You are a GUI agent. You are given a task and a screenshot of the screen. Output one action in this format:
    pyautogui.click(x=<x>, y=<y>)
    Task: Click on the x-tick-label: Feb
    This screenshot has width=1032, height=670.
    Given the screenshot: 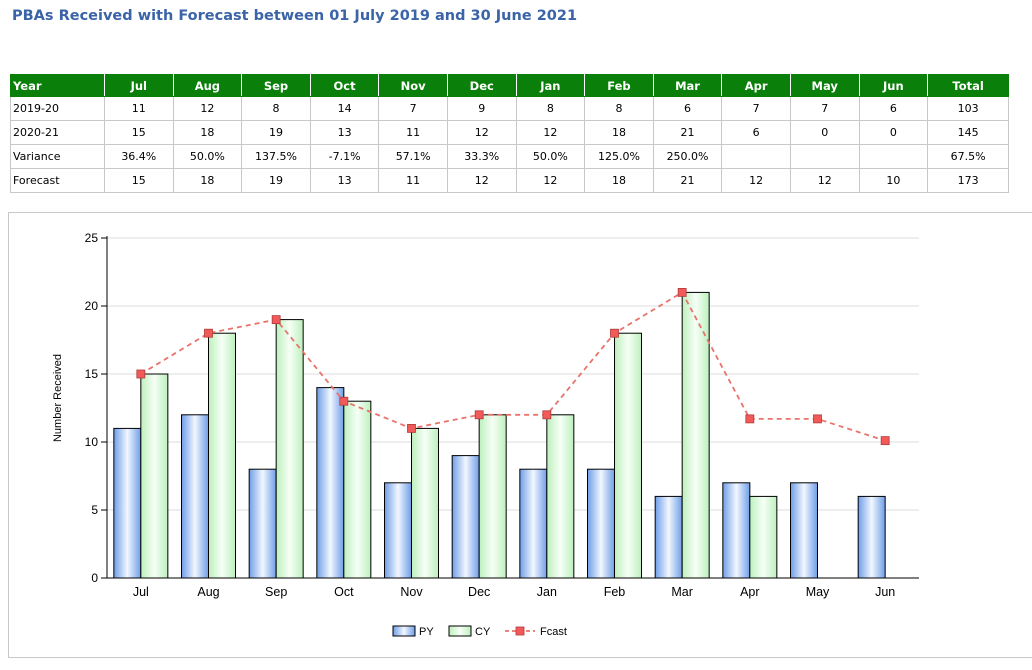 What is the action you would take?
    pyautogui.click(x=615, y=592)
    